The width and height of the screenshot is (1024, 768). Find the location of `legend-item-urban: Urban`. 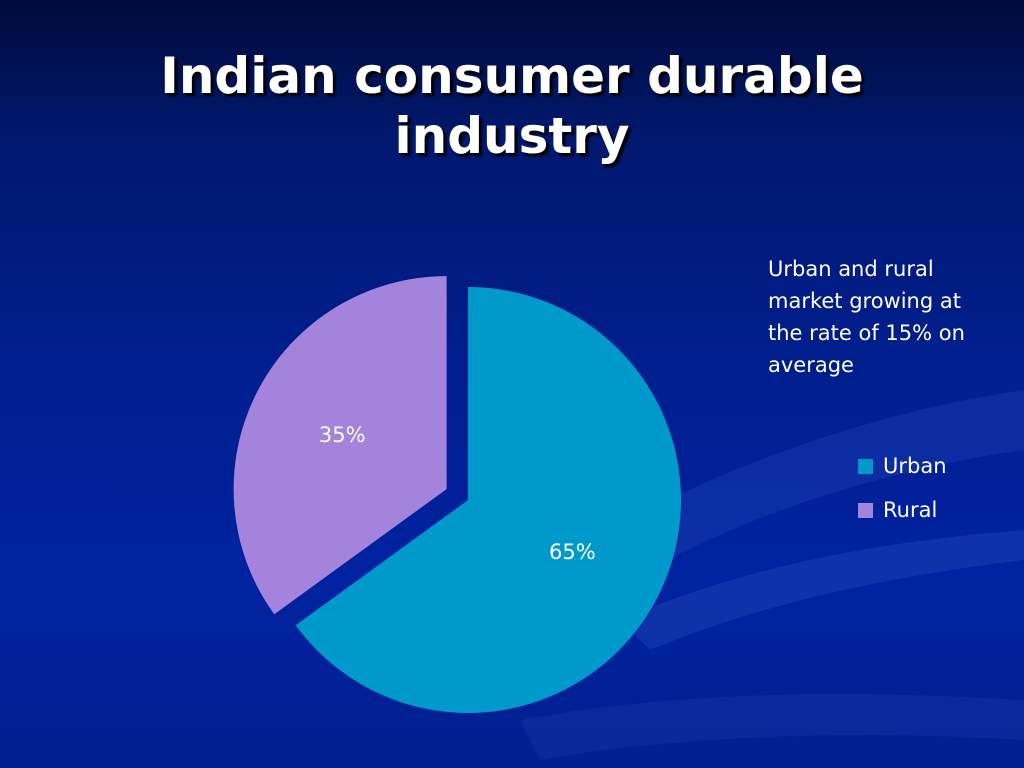

legend-item-urban: Urban is located at coordinates (902, 466).